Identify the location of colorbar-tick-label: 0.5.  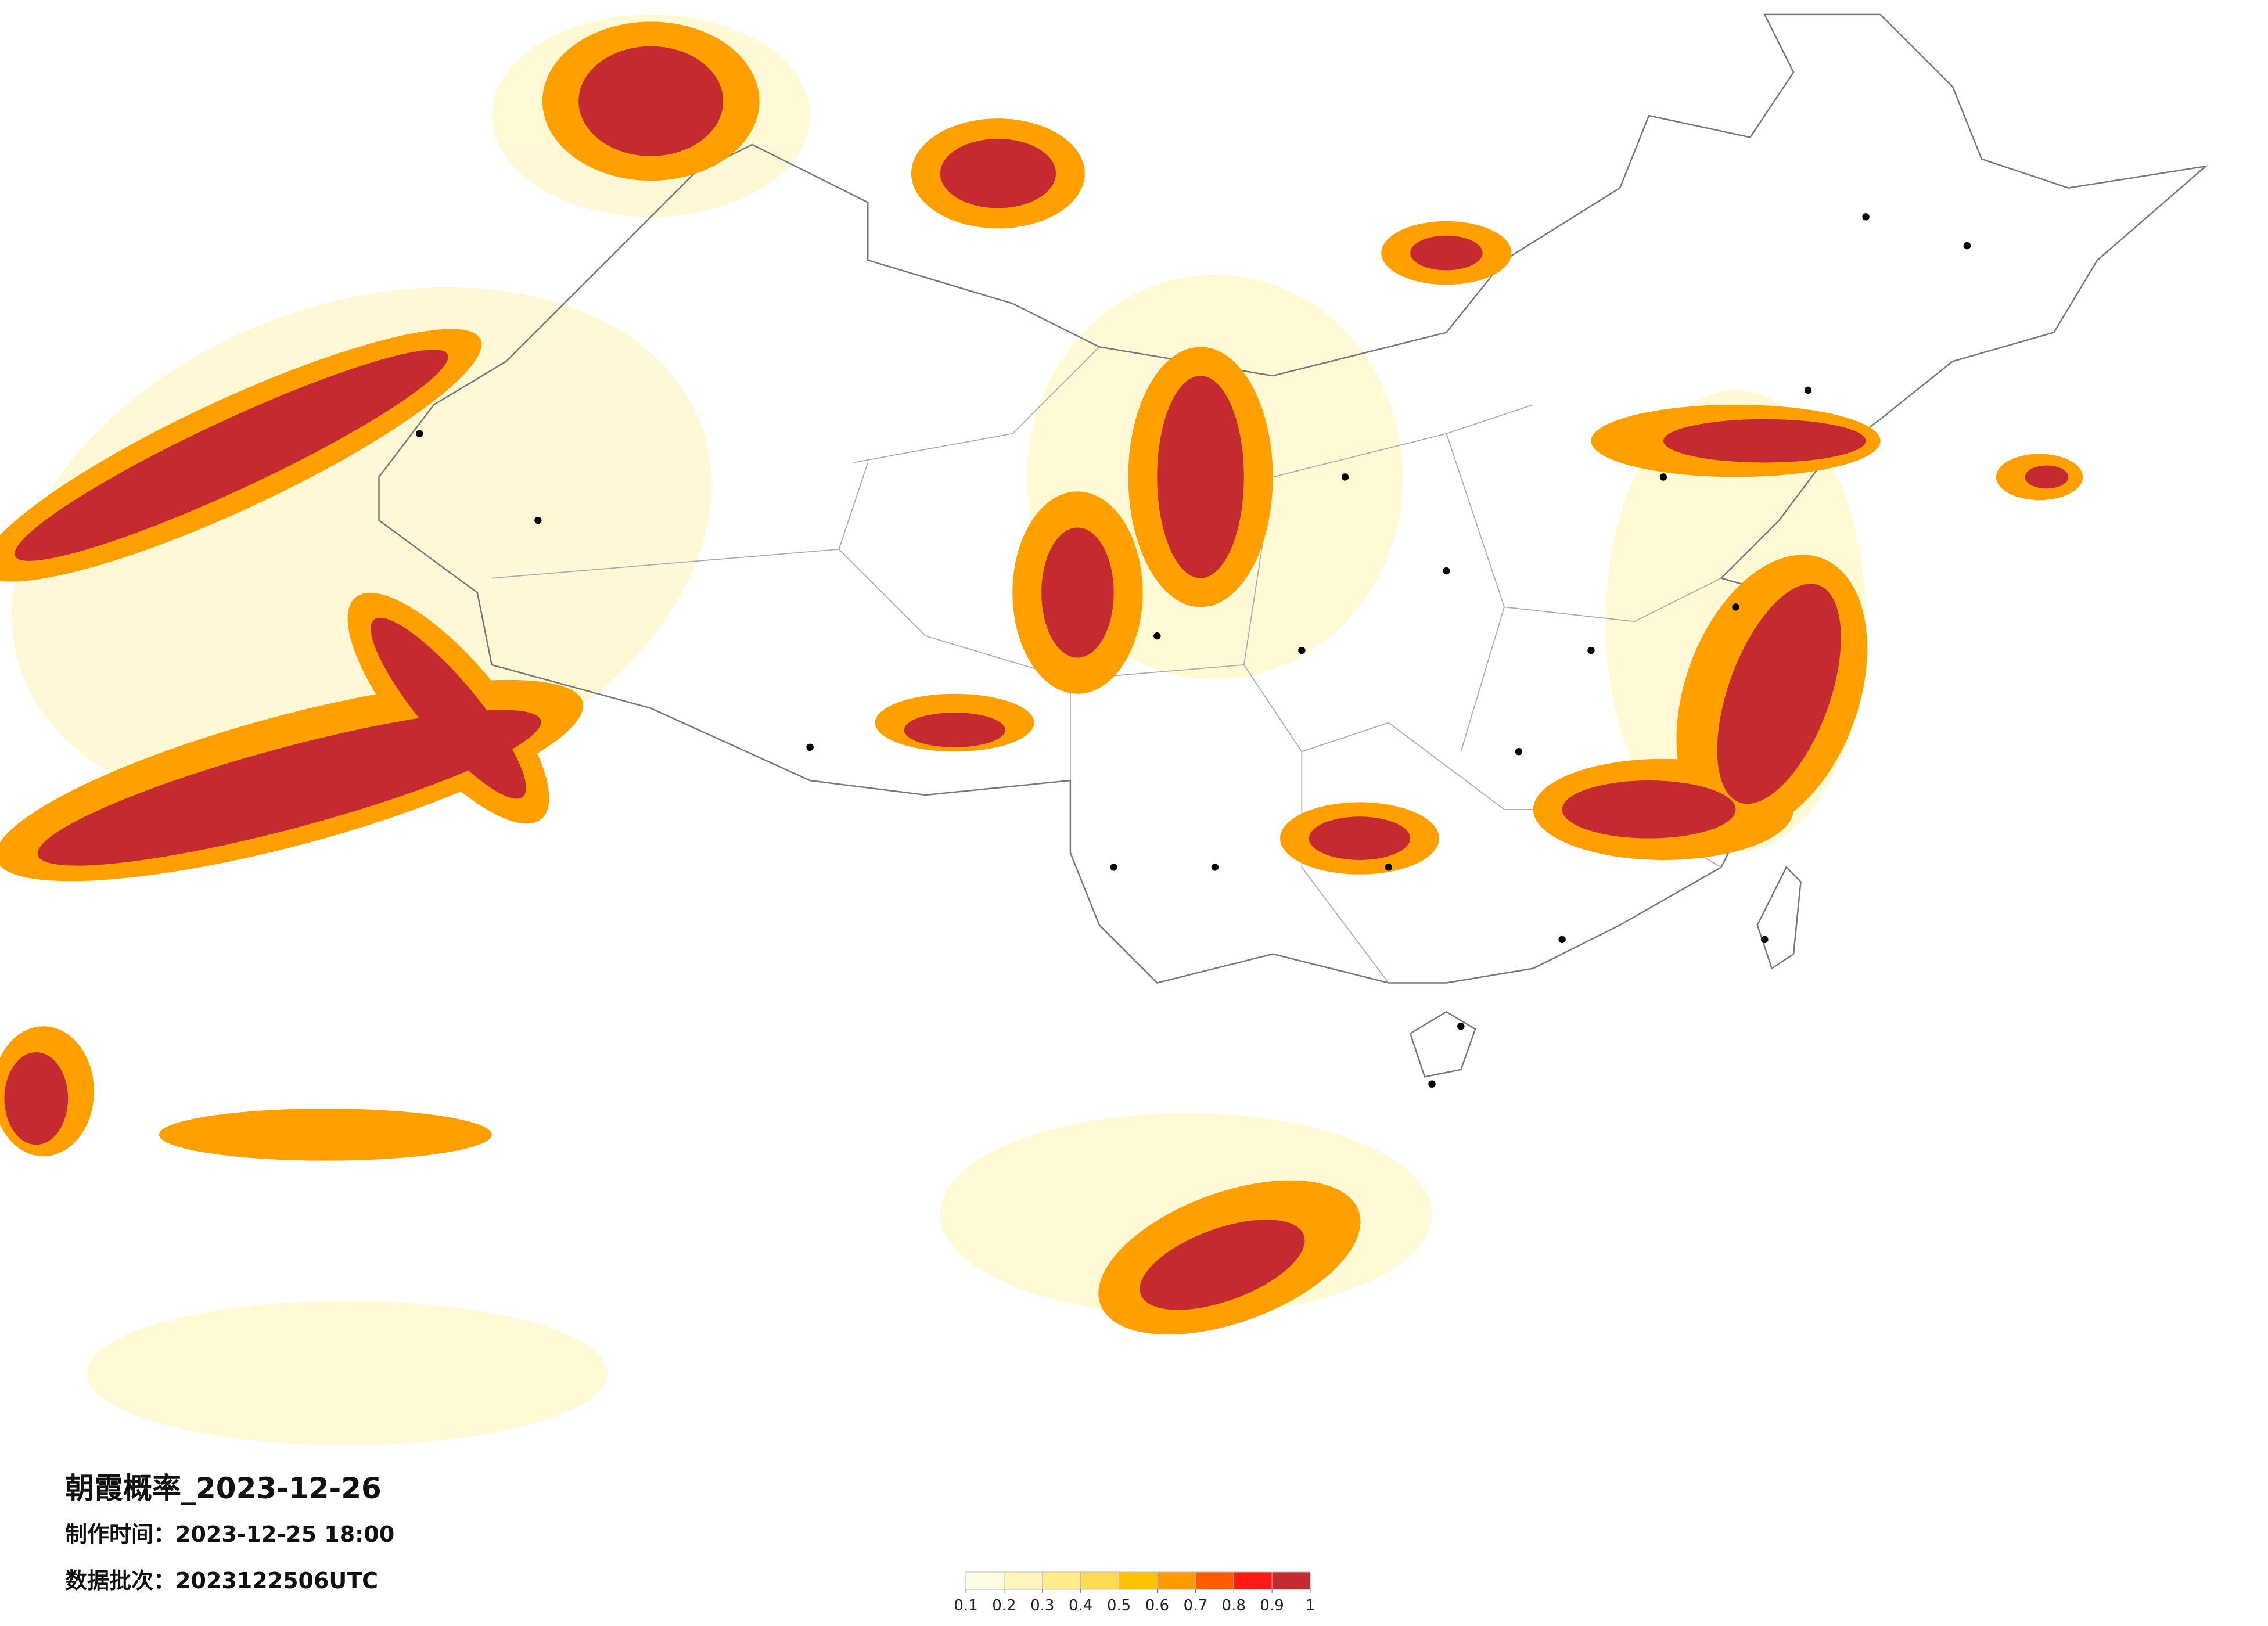
(1119, 1606).